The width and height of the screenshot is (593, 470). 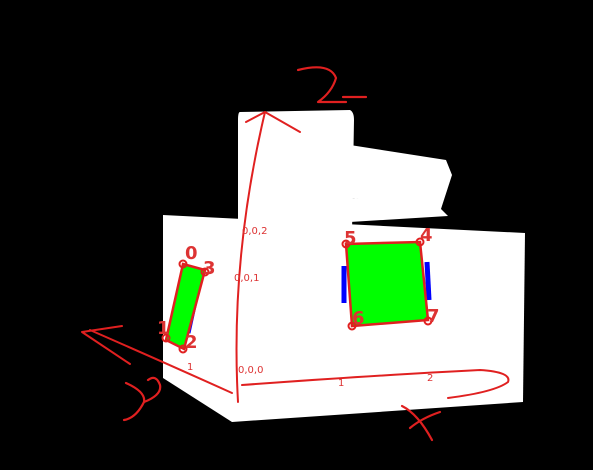 What do you see at coordinates (430, 378) in the screenshot?
I see `tick-x2: 2` at bounding box center [430, 378].